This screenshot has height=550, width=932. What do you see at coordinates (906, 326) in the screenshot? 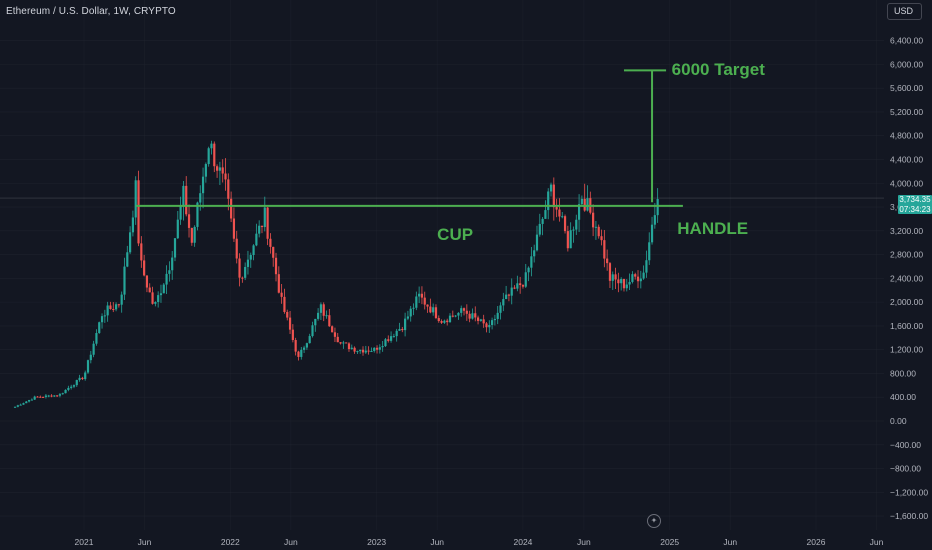
I see `price-tick-label: 1,600.00` at bounding box center [906, 326].